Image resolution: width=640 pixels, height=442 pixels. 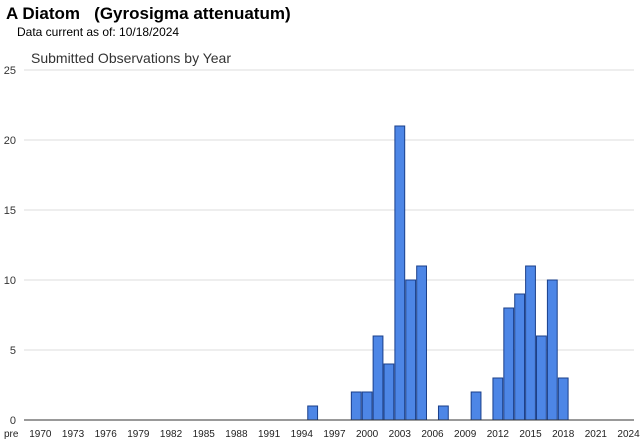 What do you see at coordinates (389, 392) in the screenshot?
I see `bar-2002` at bounding box center [389, 392].